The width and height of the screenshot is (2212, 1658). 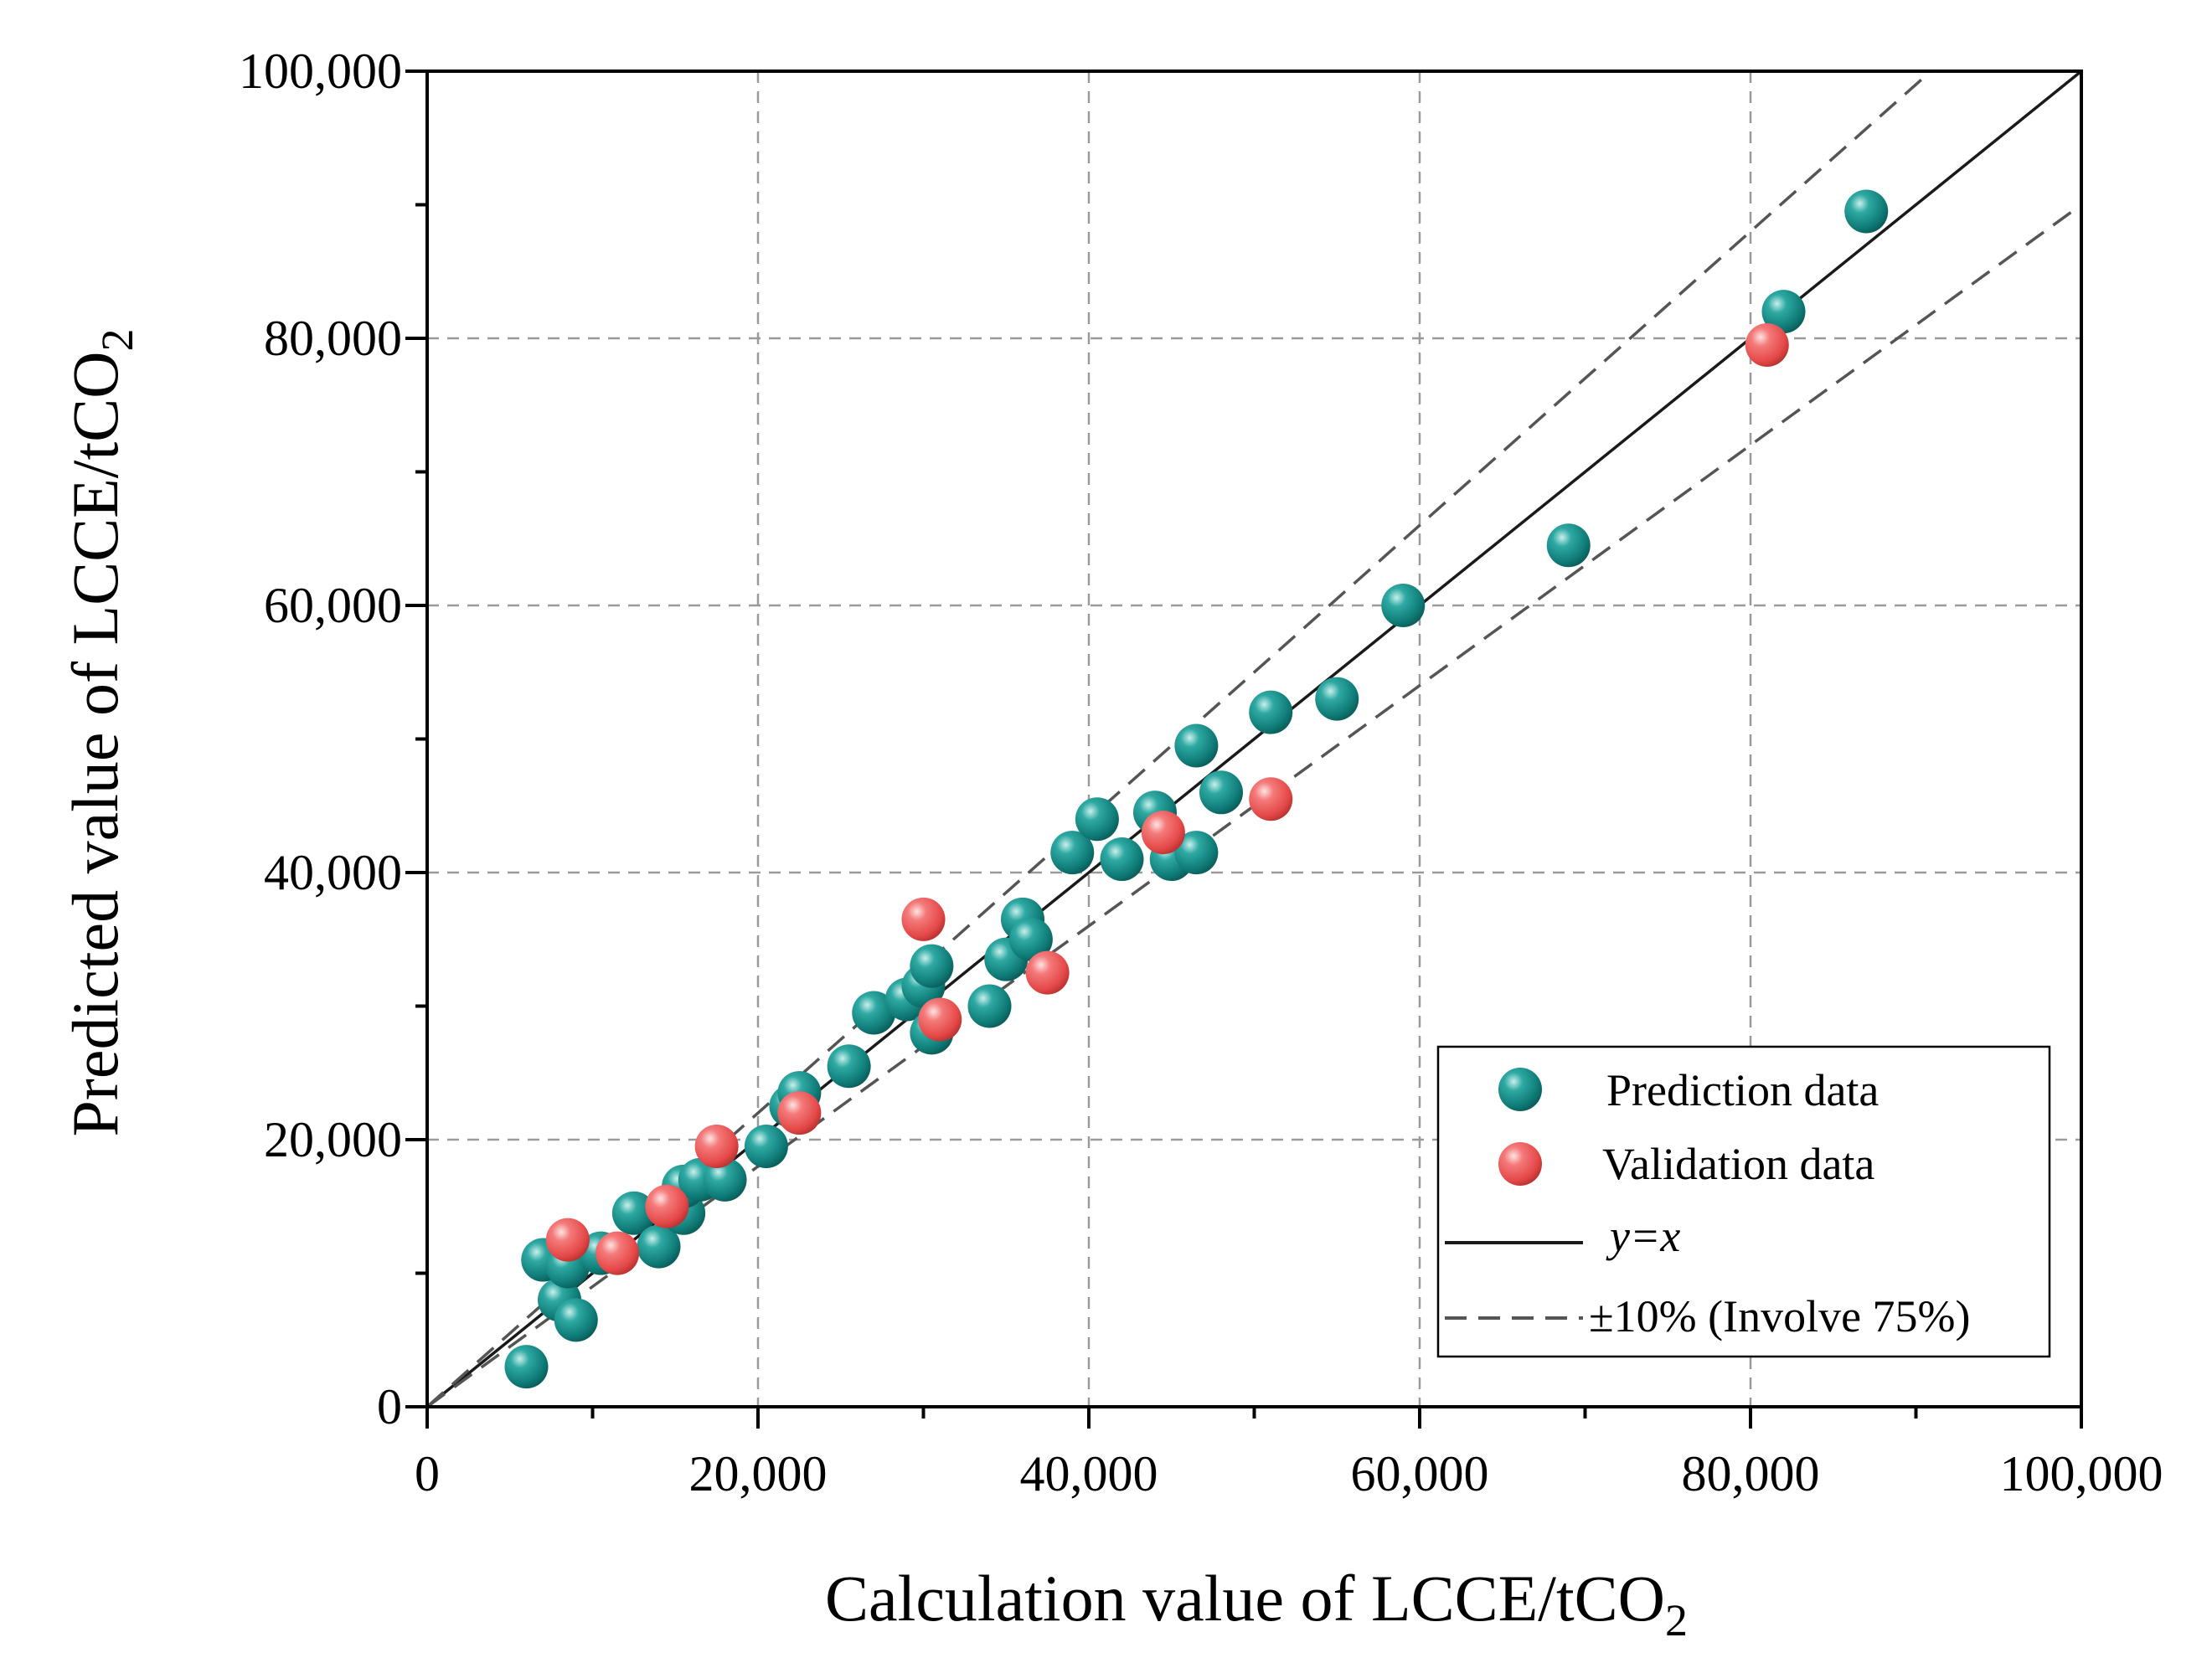 I want to click on legend-prediction-label: Prediction data, so click(x=1742, y=1090).